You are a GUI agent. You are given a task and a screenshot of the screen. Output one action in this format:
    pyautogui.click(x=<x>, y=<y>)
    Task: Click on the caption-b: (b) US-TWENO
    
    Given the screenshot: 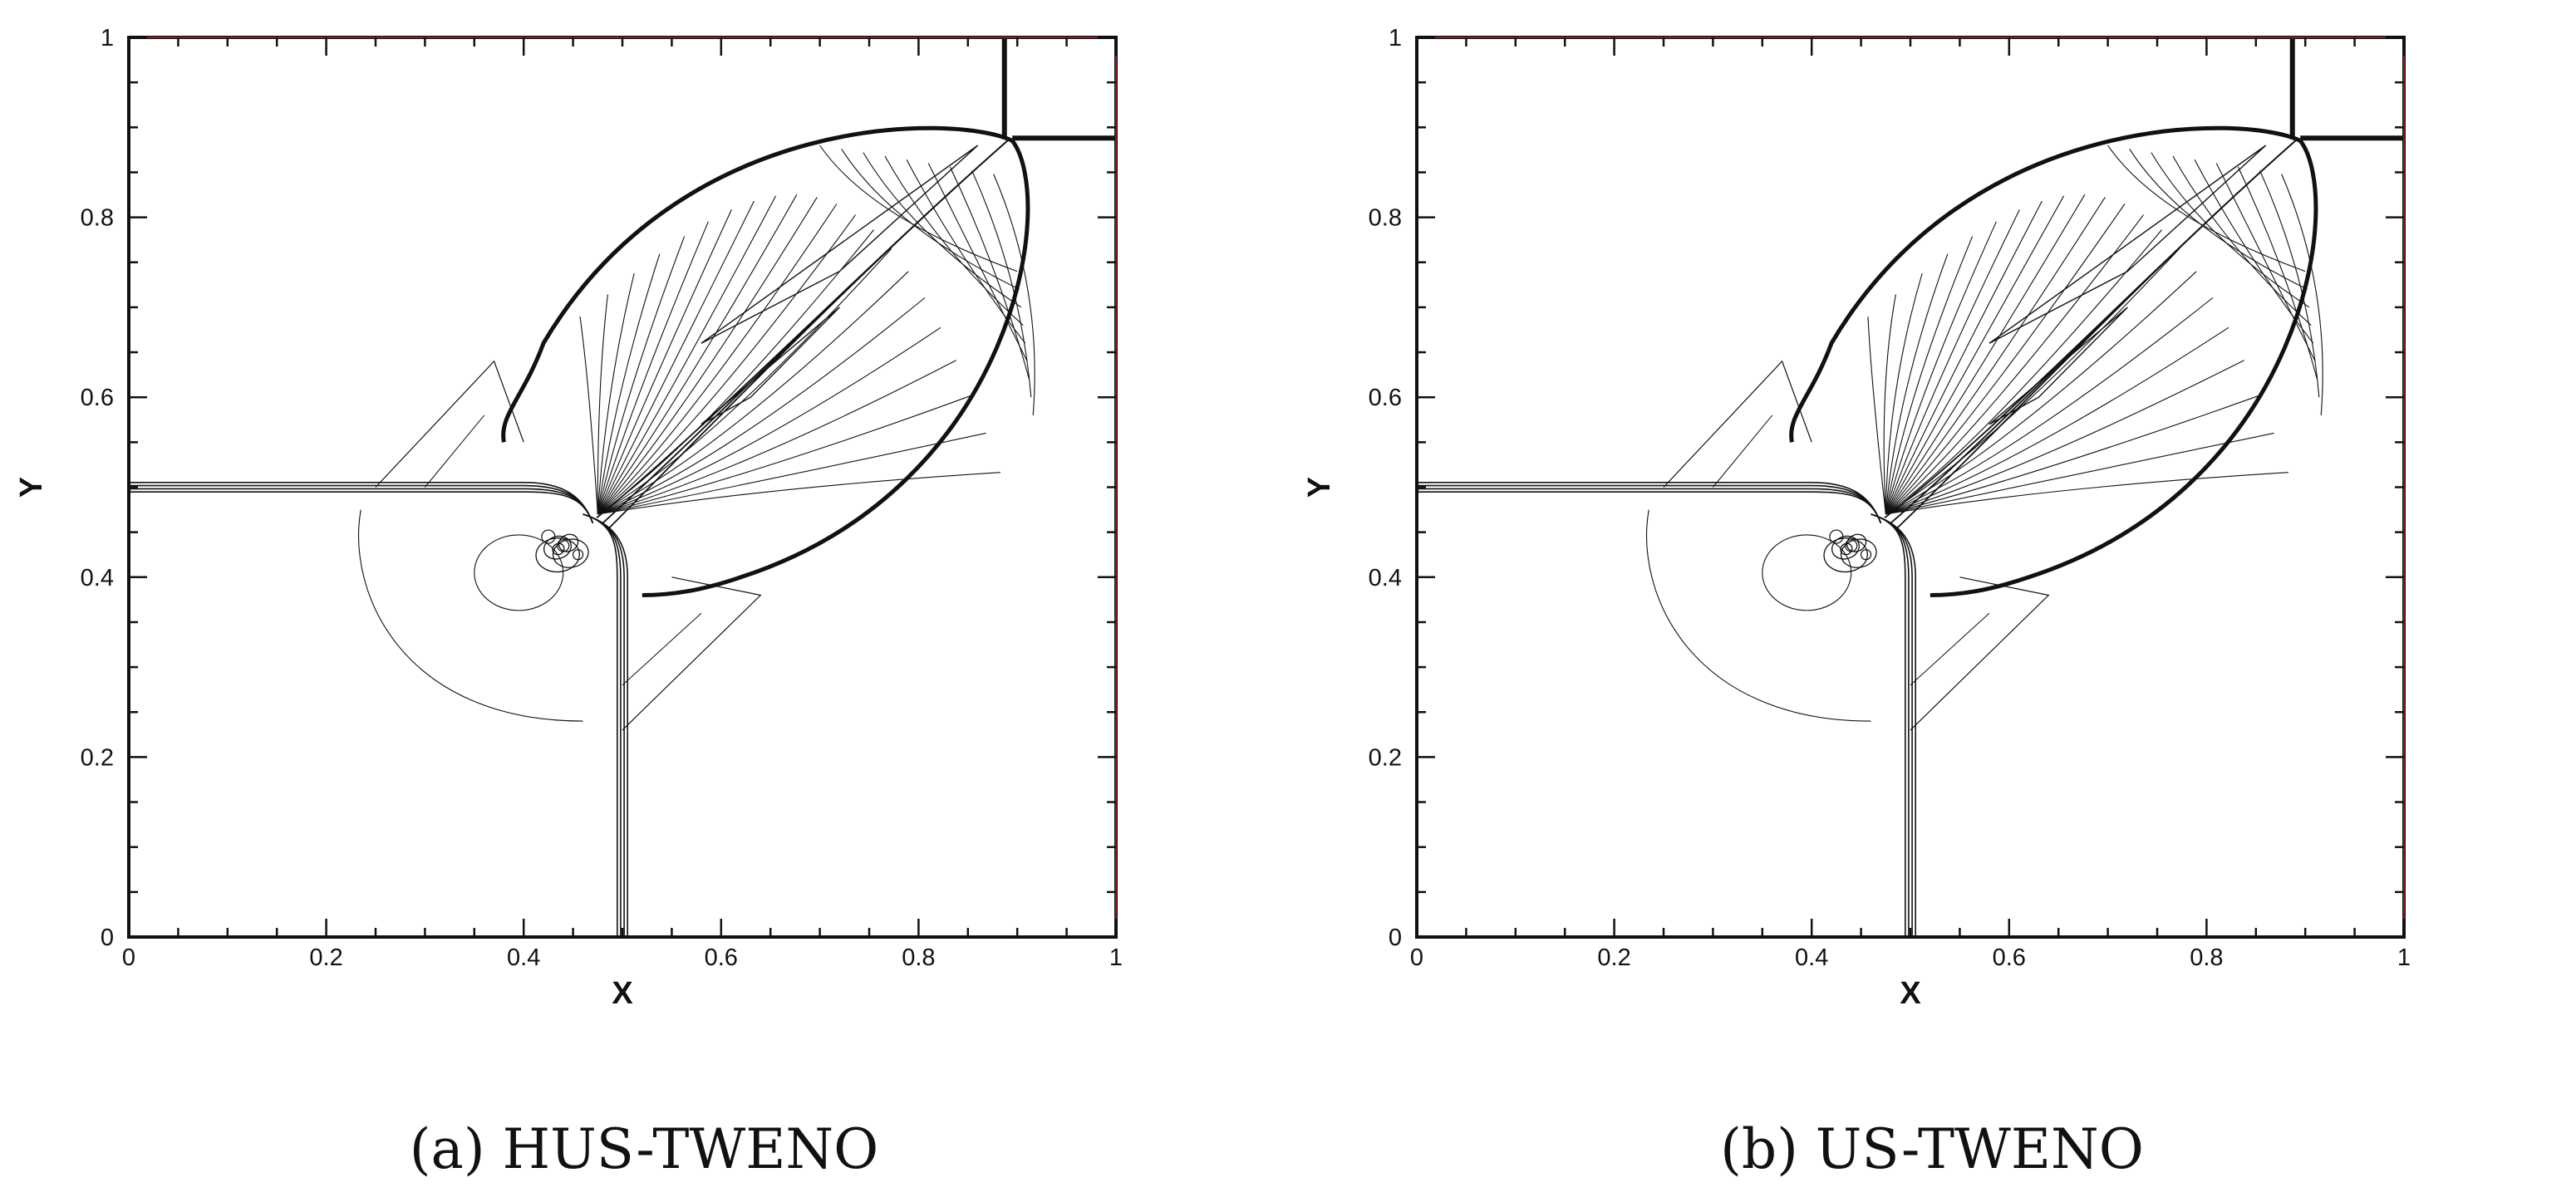 What is the action you would take?
    pyautogui.click(x=1932, y=1149)
    